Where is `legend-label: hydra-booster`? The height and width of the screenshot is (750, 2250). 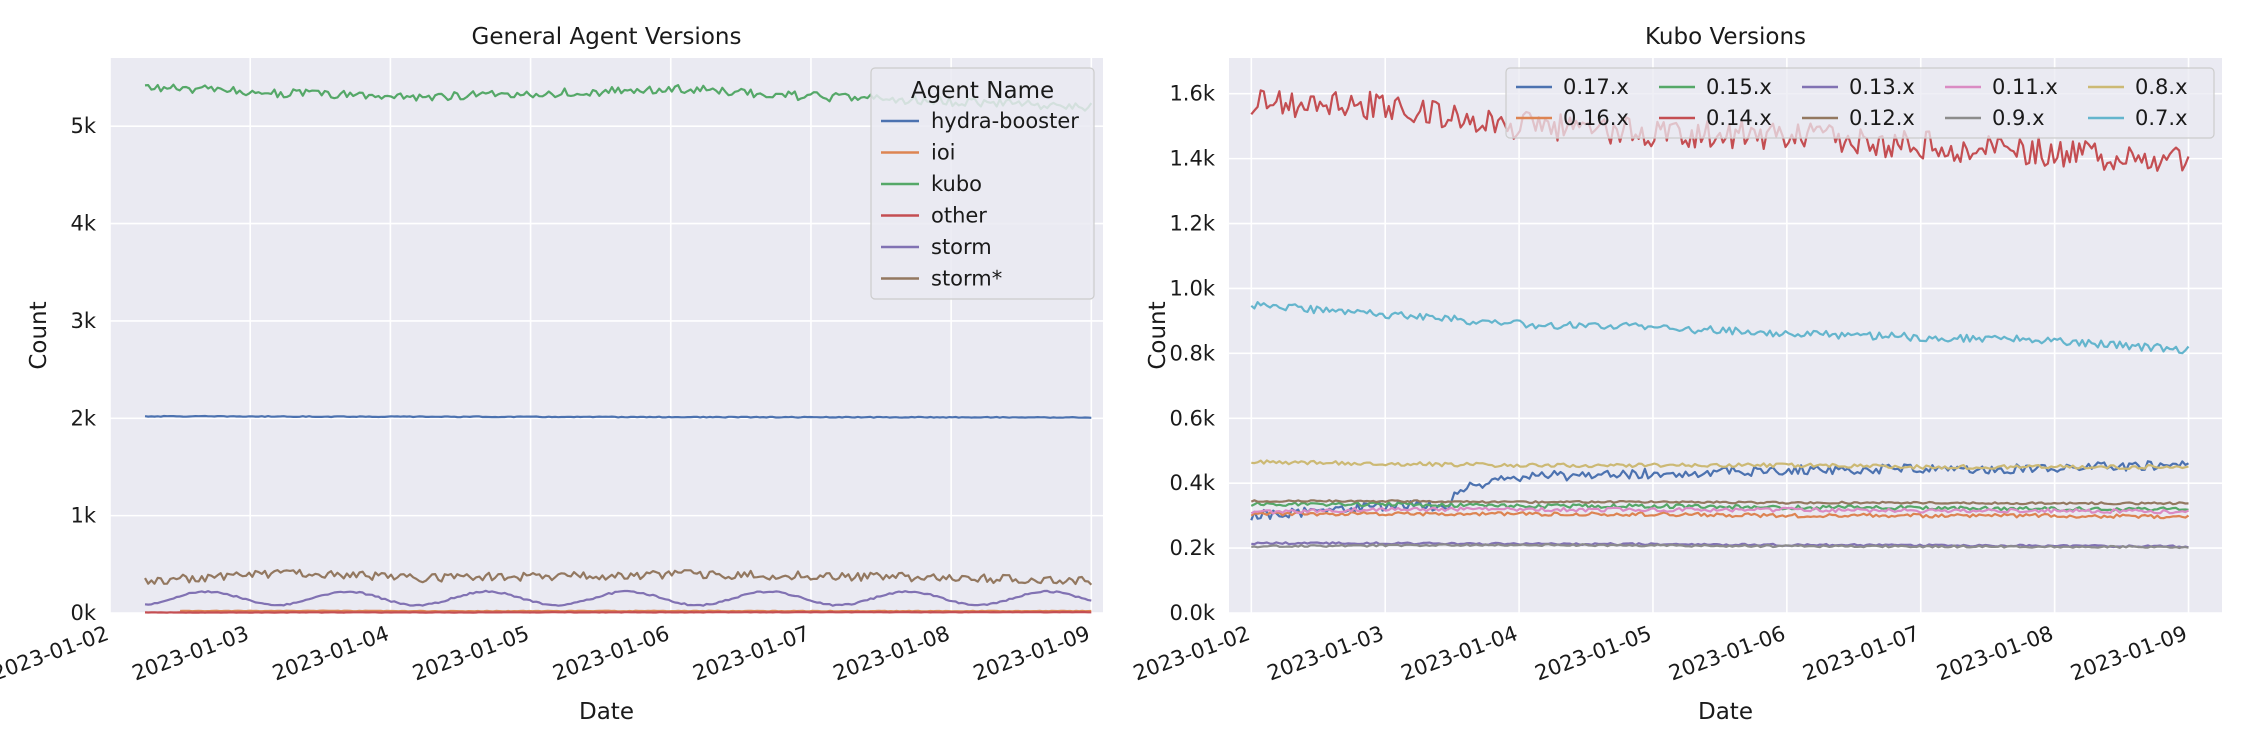
legend-label: hydra-booster is located at coordinates (1005, 121).